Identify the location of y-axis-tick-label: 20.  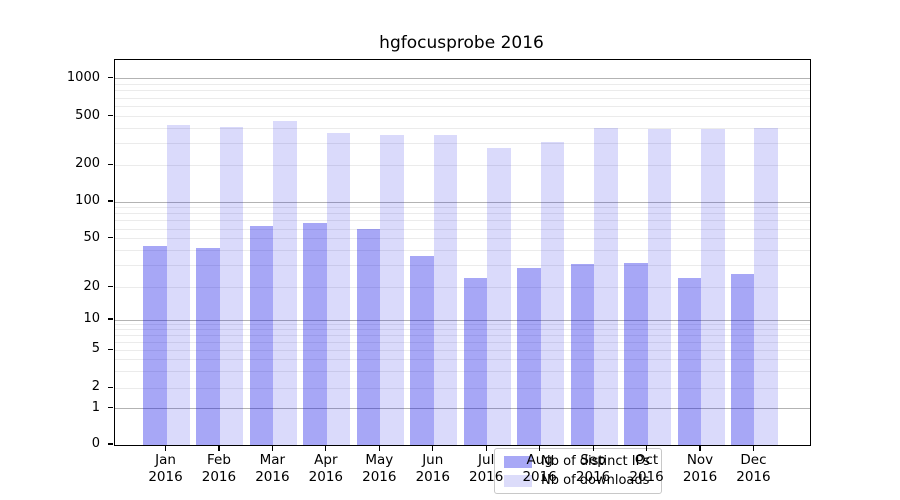
(91, 286).